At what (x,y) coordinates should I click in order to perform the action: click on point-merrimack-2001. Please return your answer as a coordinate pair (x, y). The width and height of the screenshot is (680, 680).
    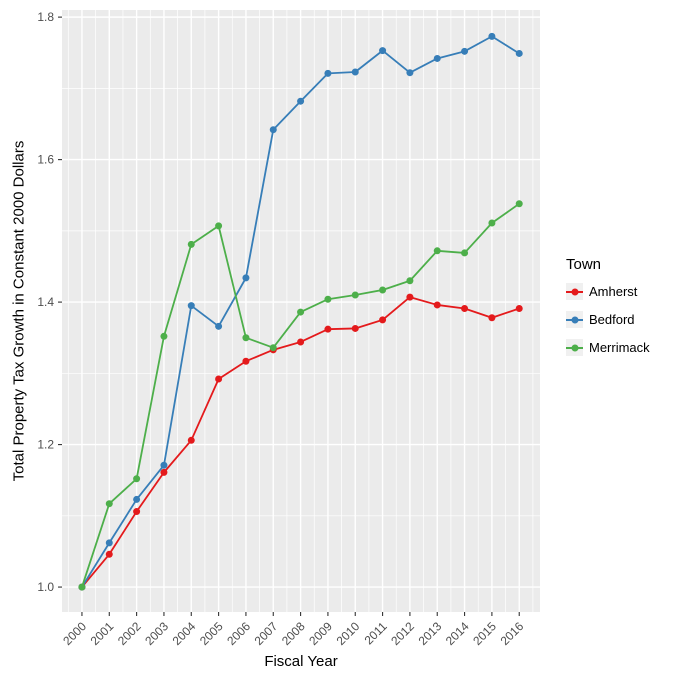
    Looking at the image, I should click on (109, 504).